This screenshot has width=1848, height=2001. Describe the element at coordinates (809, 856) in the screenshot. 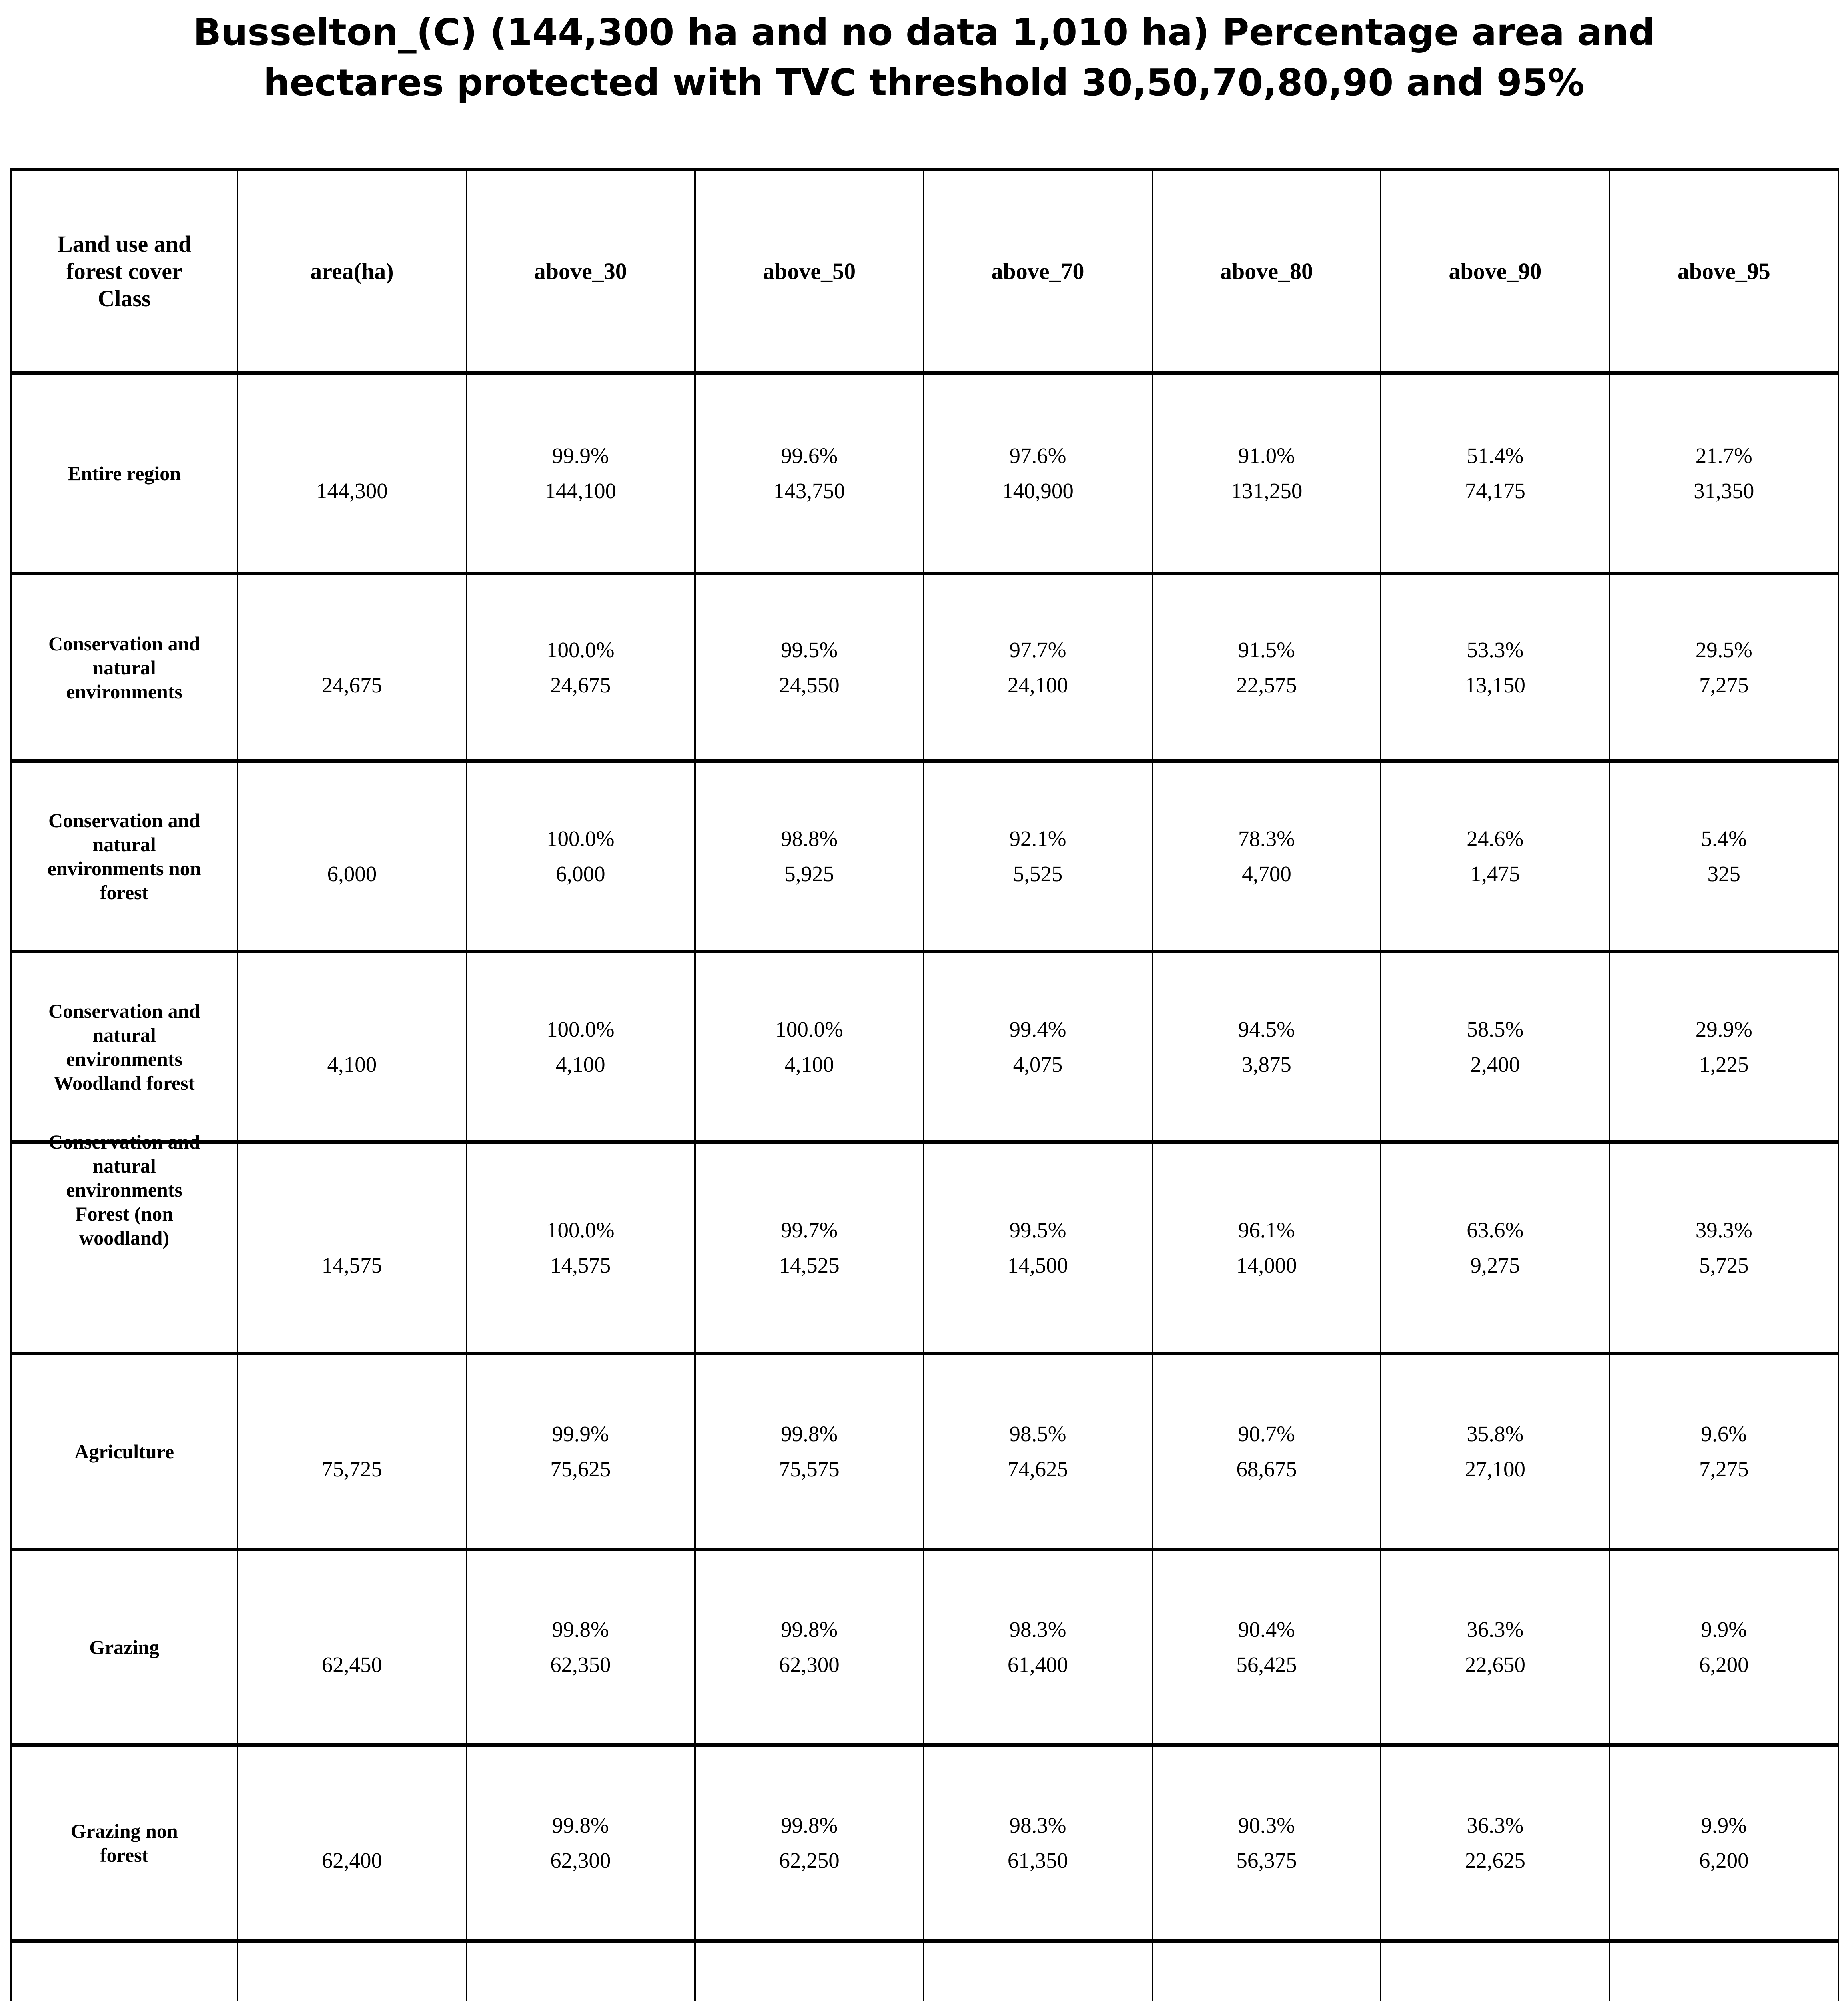

I see `value-cell: 98.8% 5,925` at that location.